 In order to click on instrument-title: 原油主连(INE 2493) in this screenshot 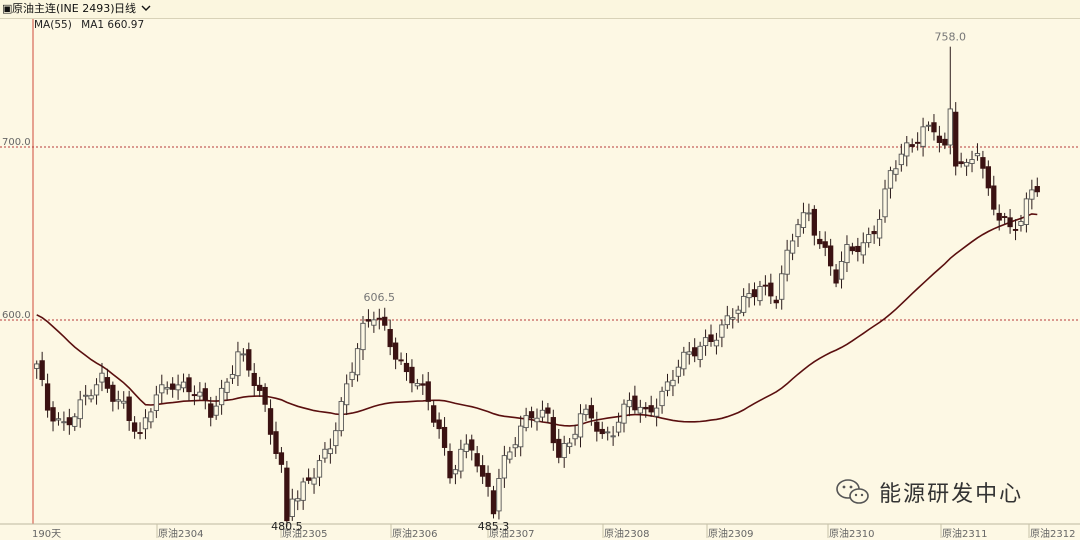, I will do `click(63, 8)`.